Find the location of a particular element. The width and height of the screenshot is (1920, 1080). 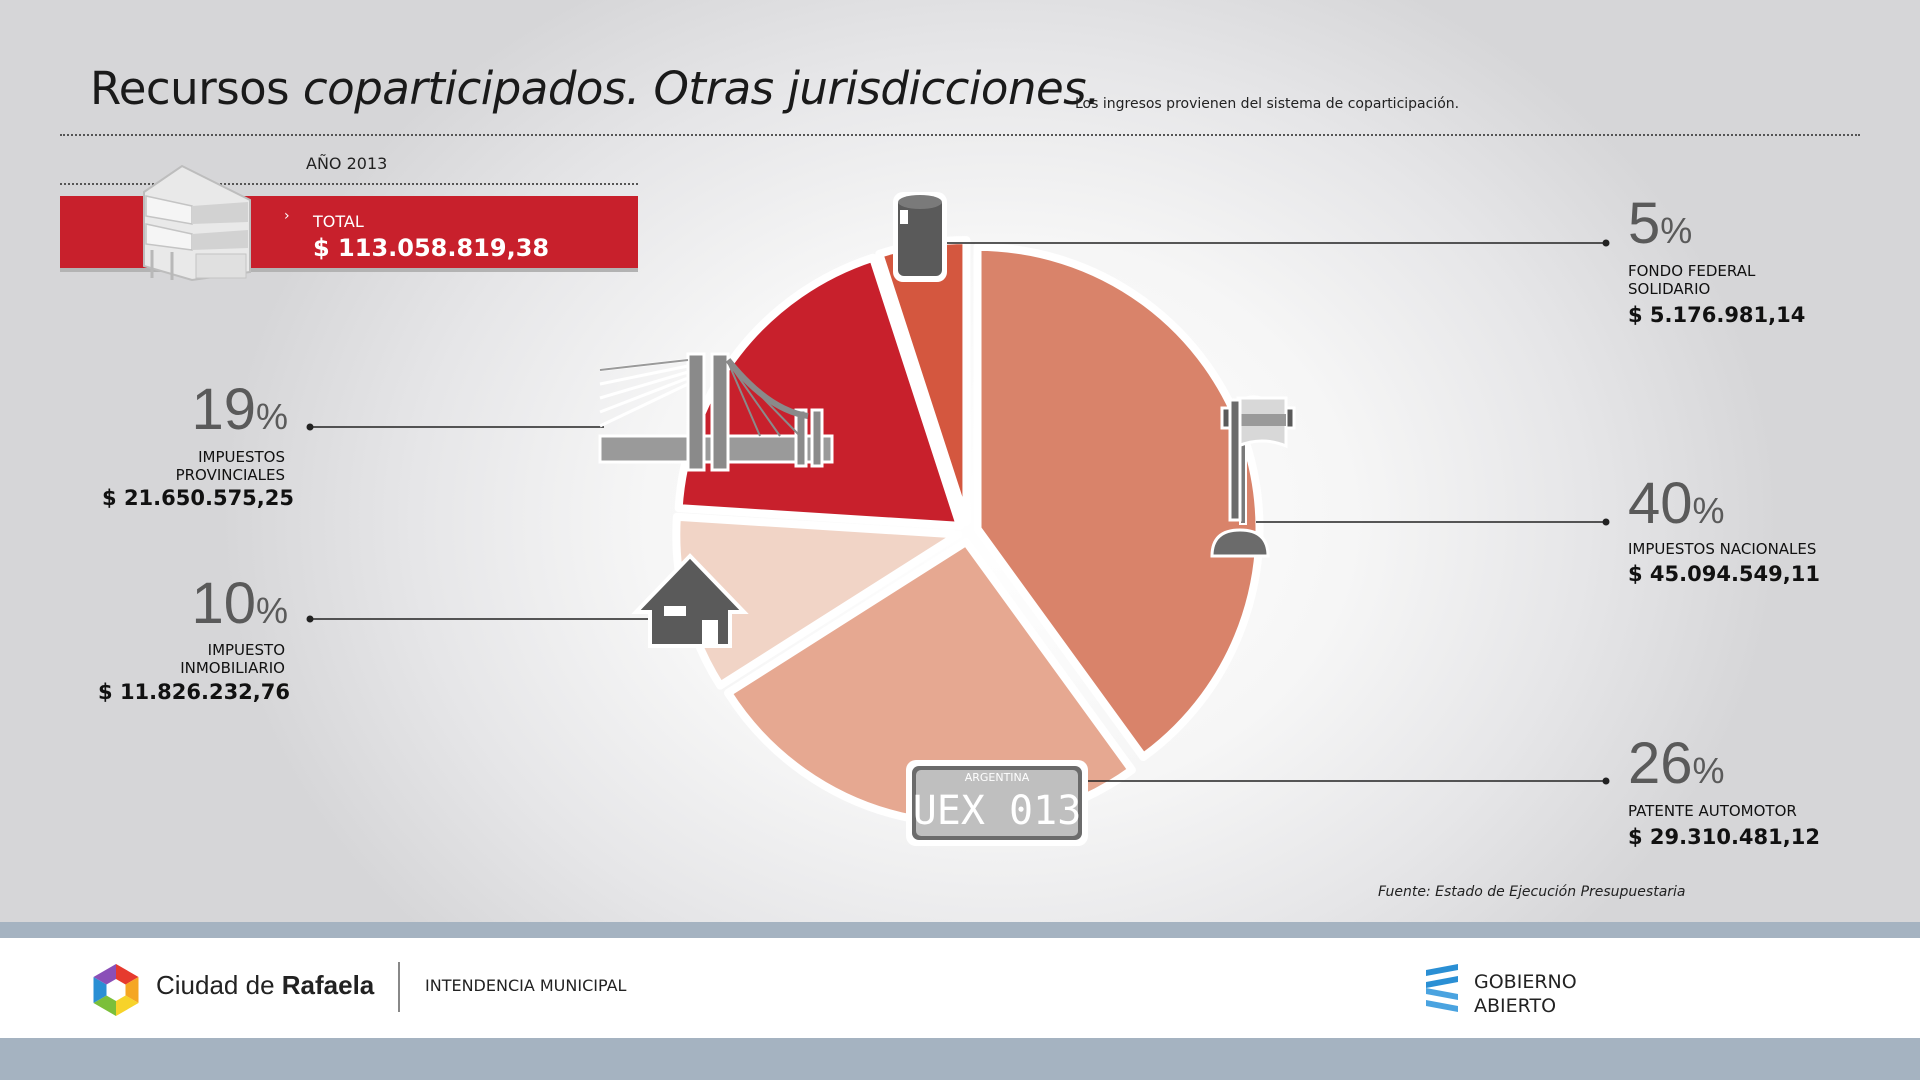

leader-dot-impuestos-provinciales is located at coordinates (310, 427).